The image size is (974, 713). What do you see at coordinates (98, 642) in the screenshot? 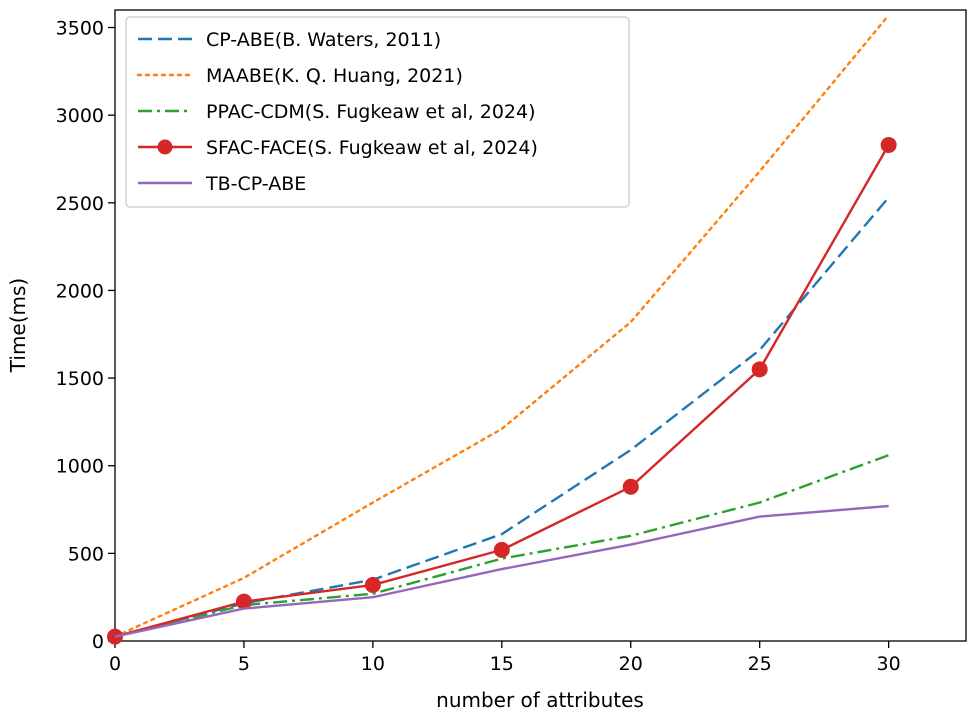
I see `y-tick-label: 0` at bounding box center [98, 642].